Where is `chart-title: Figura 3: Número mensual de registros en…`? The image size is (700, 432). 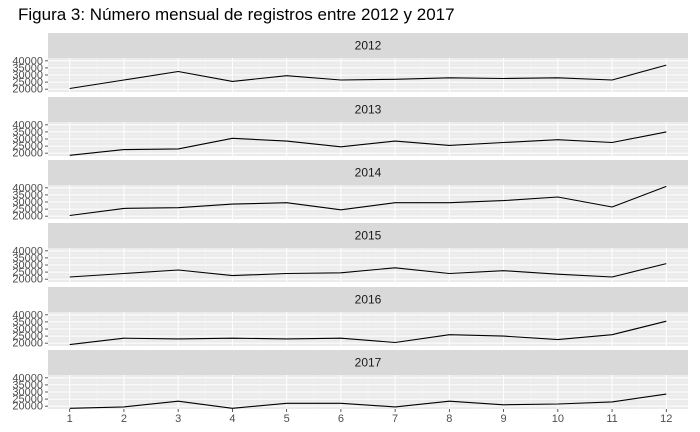 chart-title: Figura 3: Número mensual de registros en… is located at coordinates (236, 14).